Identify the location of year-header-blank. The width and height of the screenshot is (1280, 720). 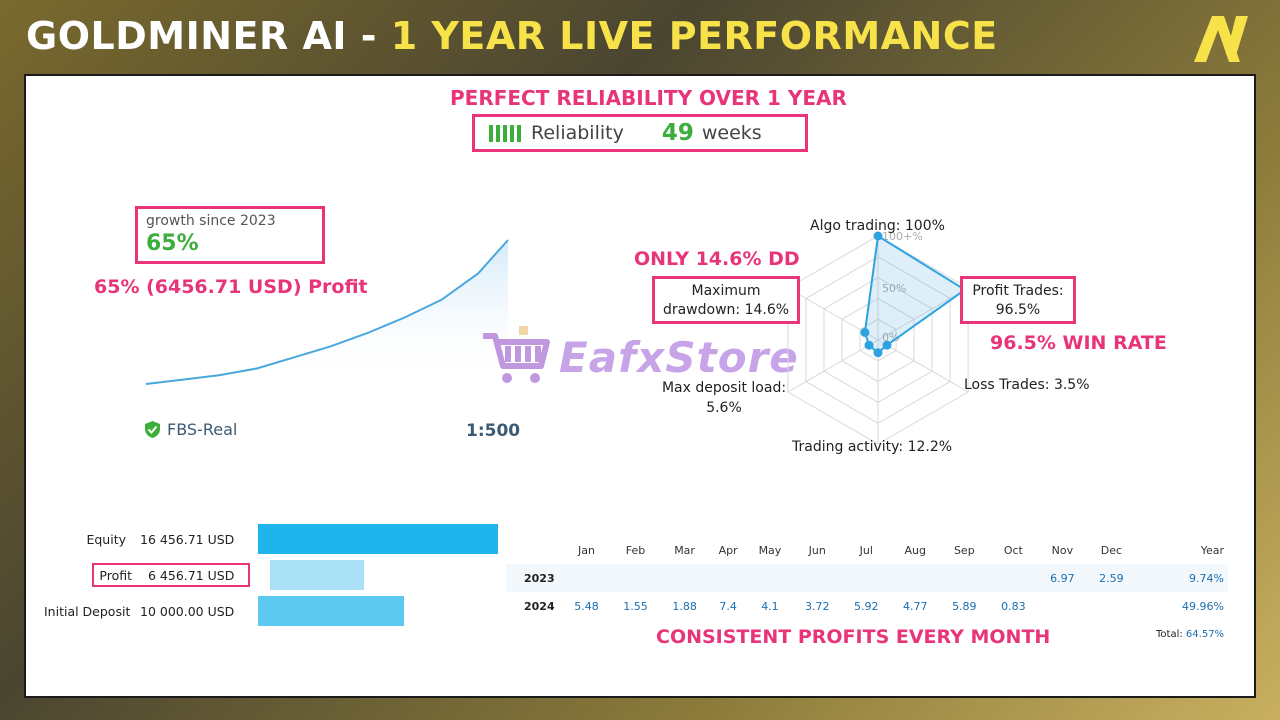
(534, 550).